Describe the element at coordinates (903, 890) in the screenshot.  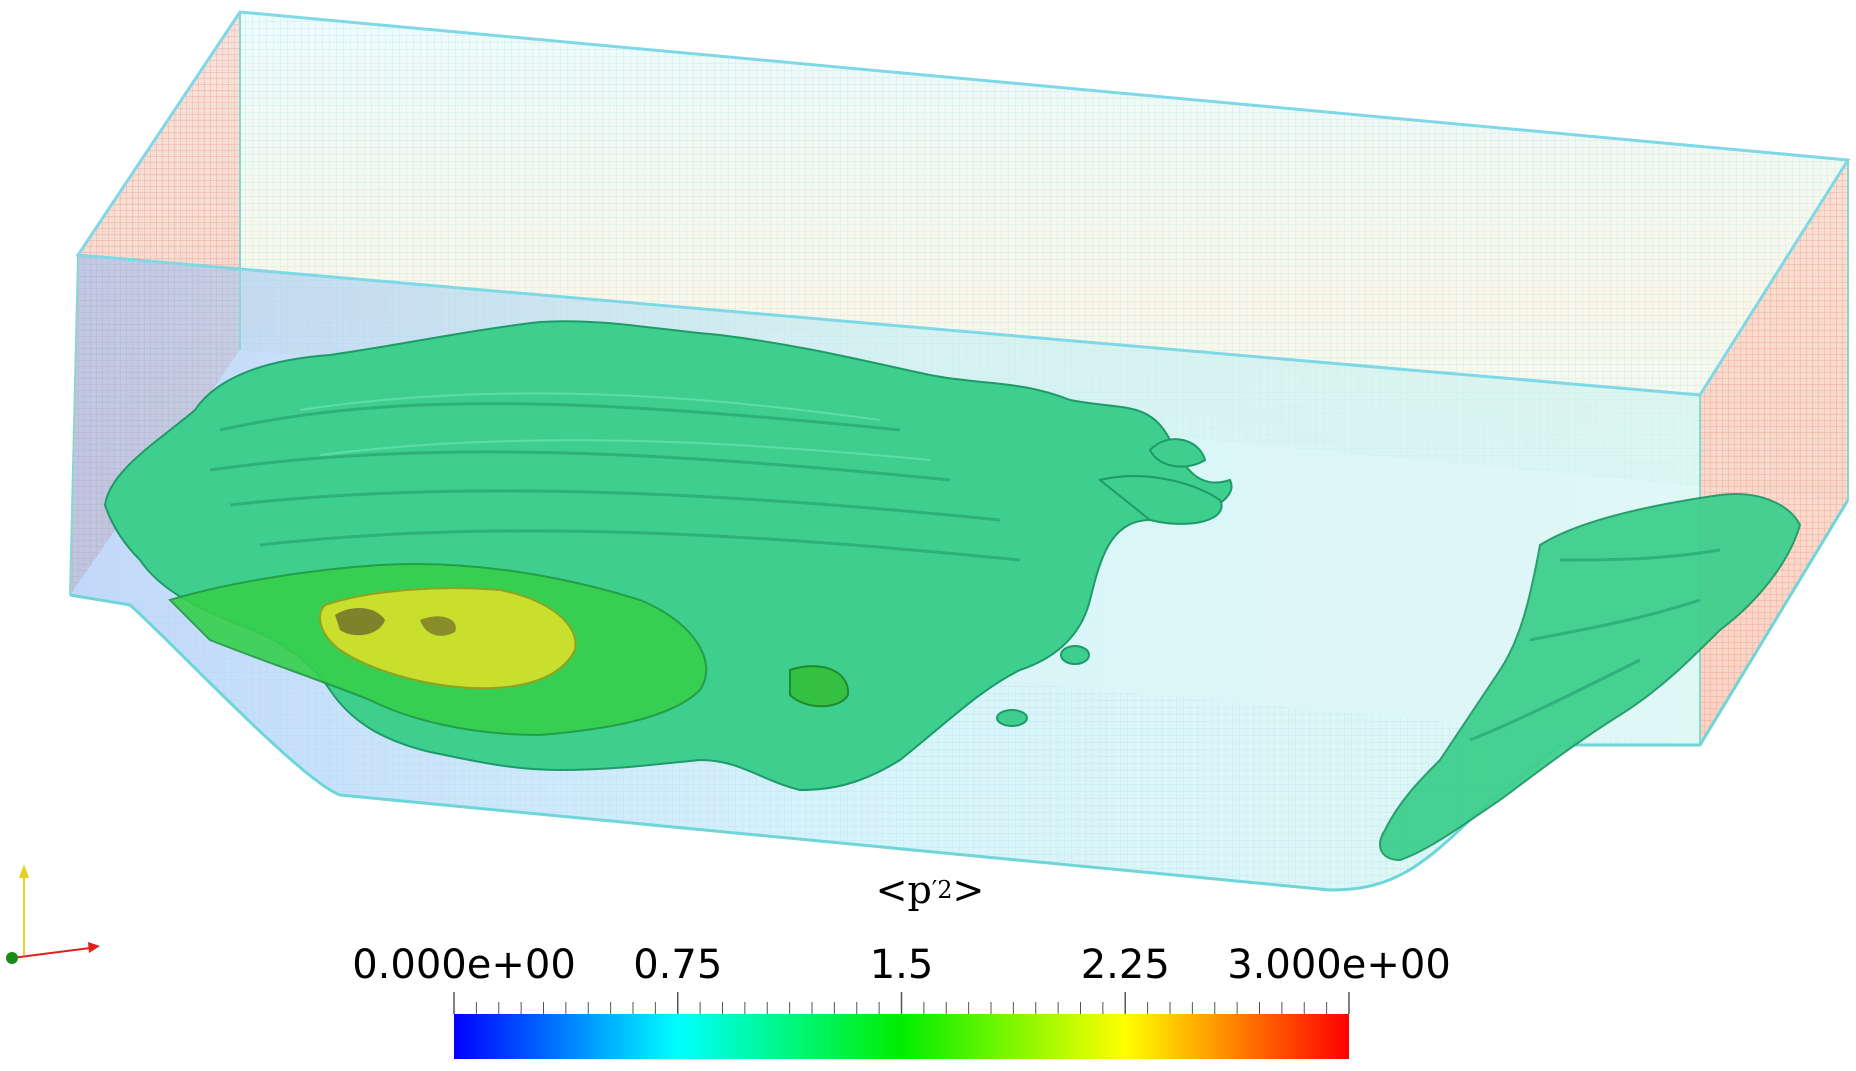
I see `scalar-title-base: <p` at that location.